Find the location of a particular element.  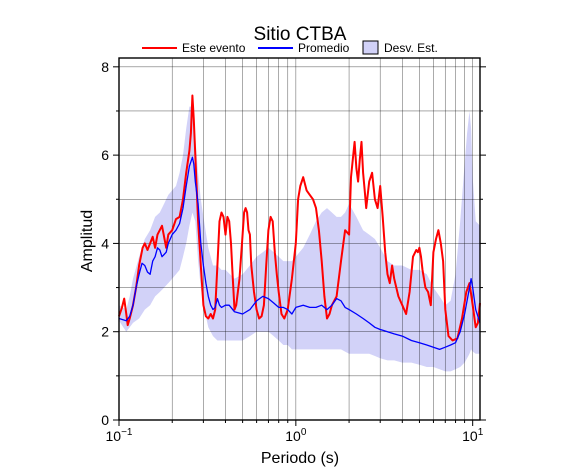

y-tick-label: 8 is located at coordinates (105, 67).